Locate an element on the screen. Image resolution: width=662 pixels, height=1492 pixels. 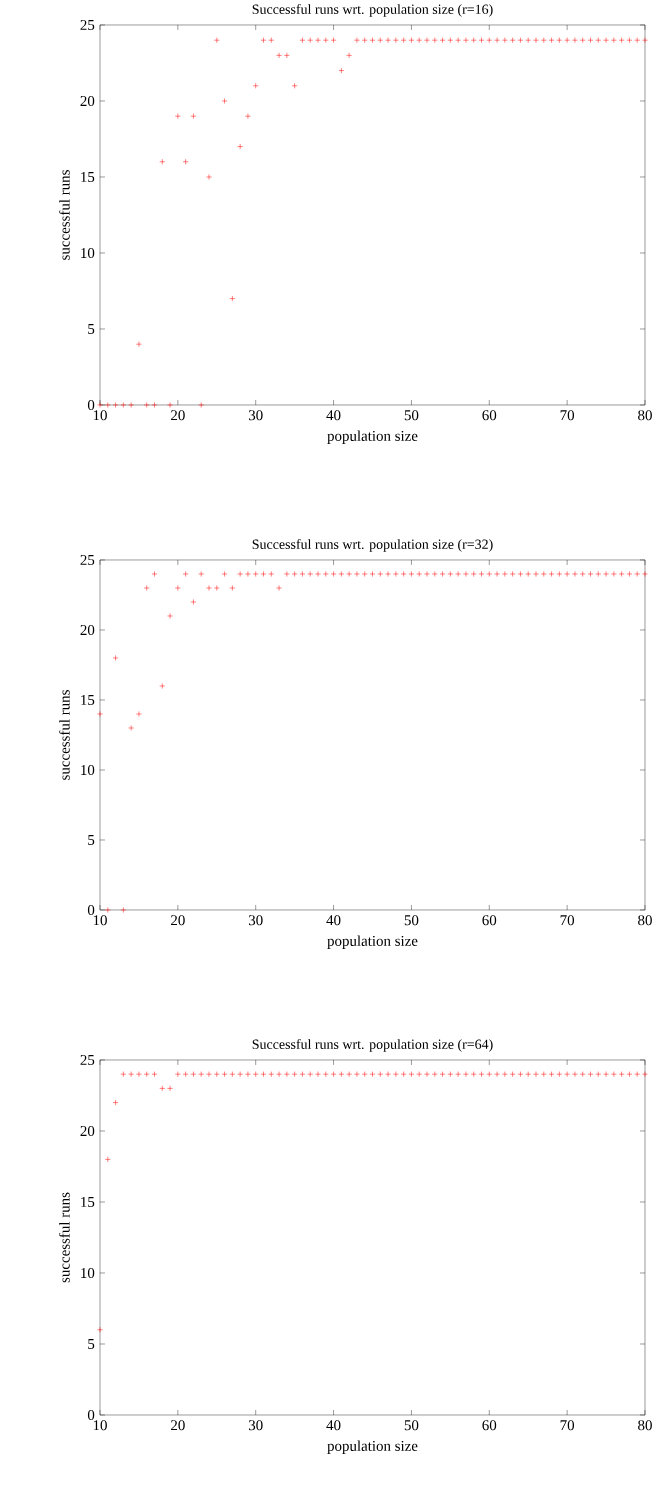
chart-title: Successful runs wrt. population size (r=32) is located at coordinates (372, 545).